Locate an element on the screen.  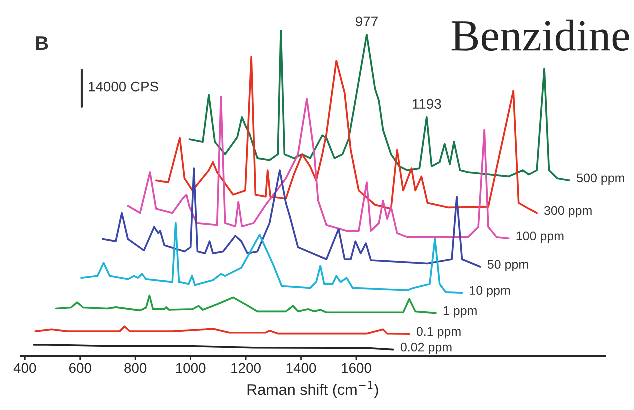
series-label: 0.1 ppm is located at coordinates (438, 333).